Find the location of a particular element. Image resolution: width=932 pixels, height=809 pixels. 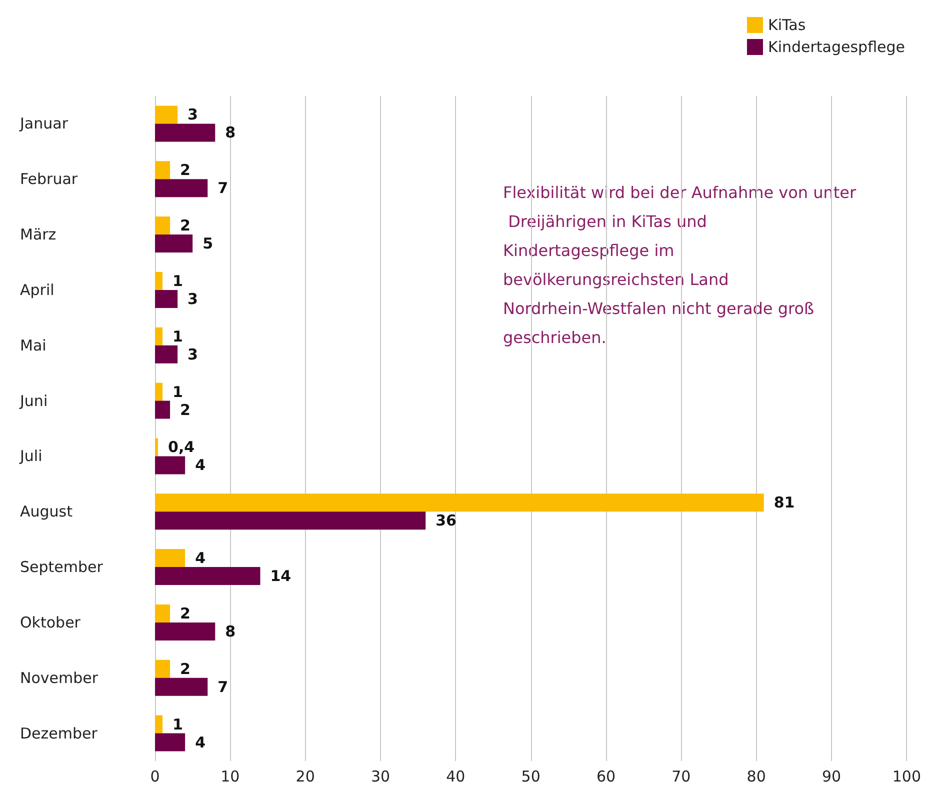

y-tick-label: Juni is located at coordinates (33, 401).